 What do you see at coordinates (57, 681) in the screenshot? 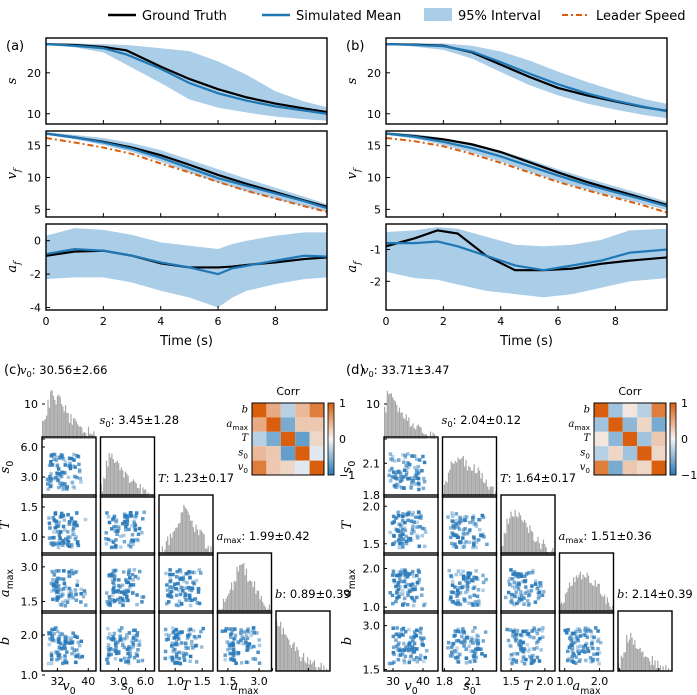
I see `x-tick-label: 32` at bounding box center [57, 681].